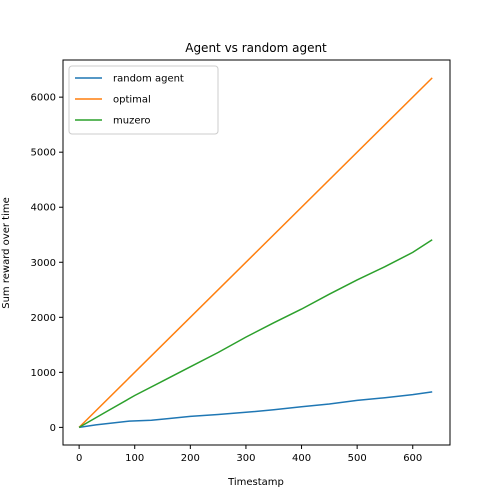 Image resolution: width=500 pixels, height=500 pixels. I want to click on y-tick-label: 1000, so click(43, 373).